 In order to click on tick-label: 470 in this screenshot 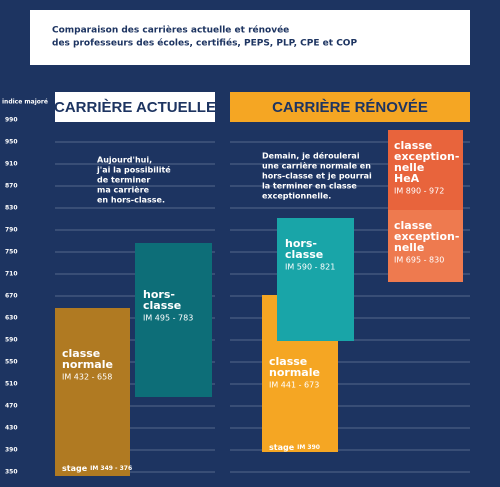, I will do `click(11, 406)`.